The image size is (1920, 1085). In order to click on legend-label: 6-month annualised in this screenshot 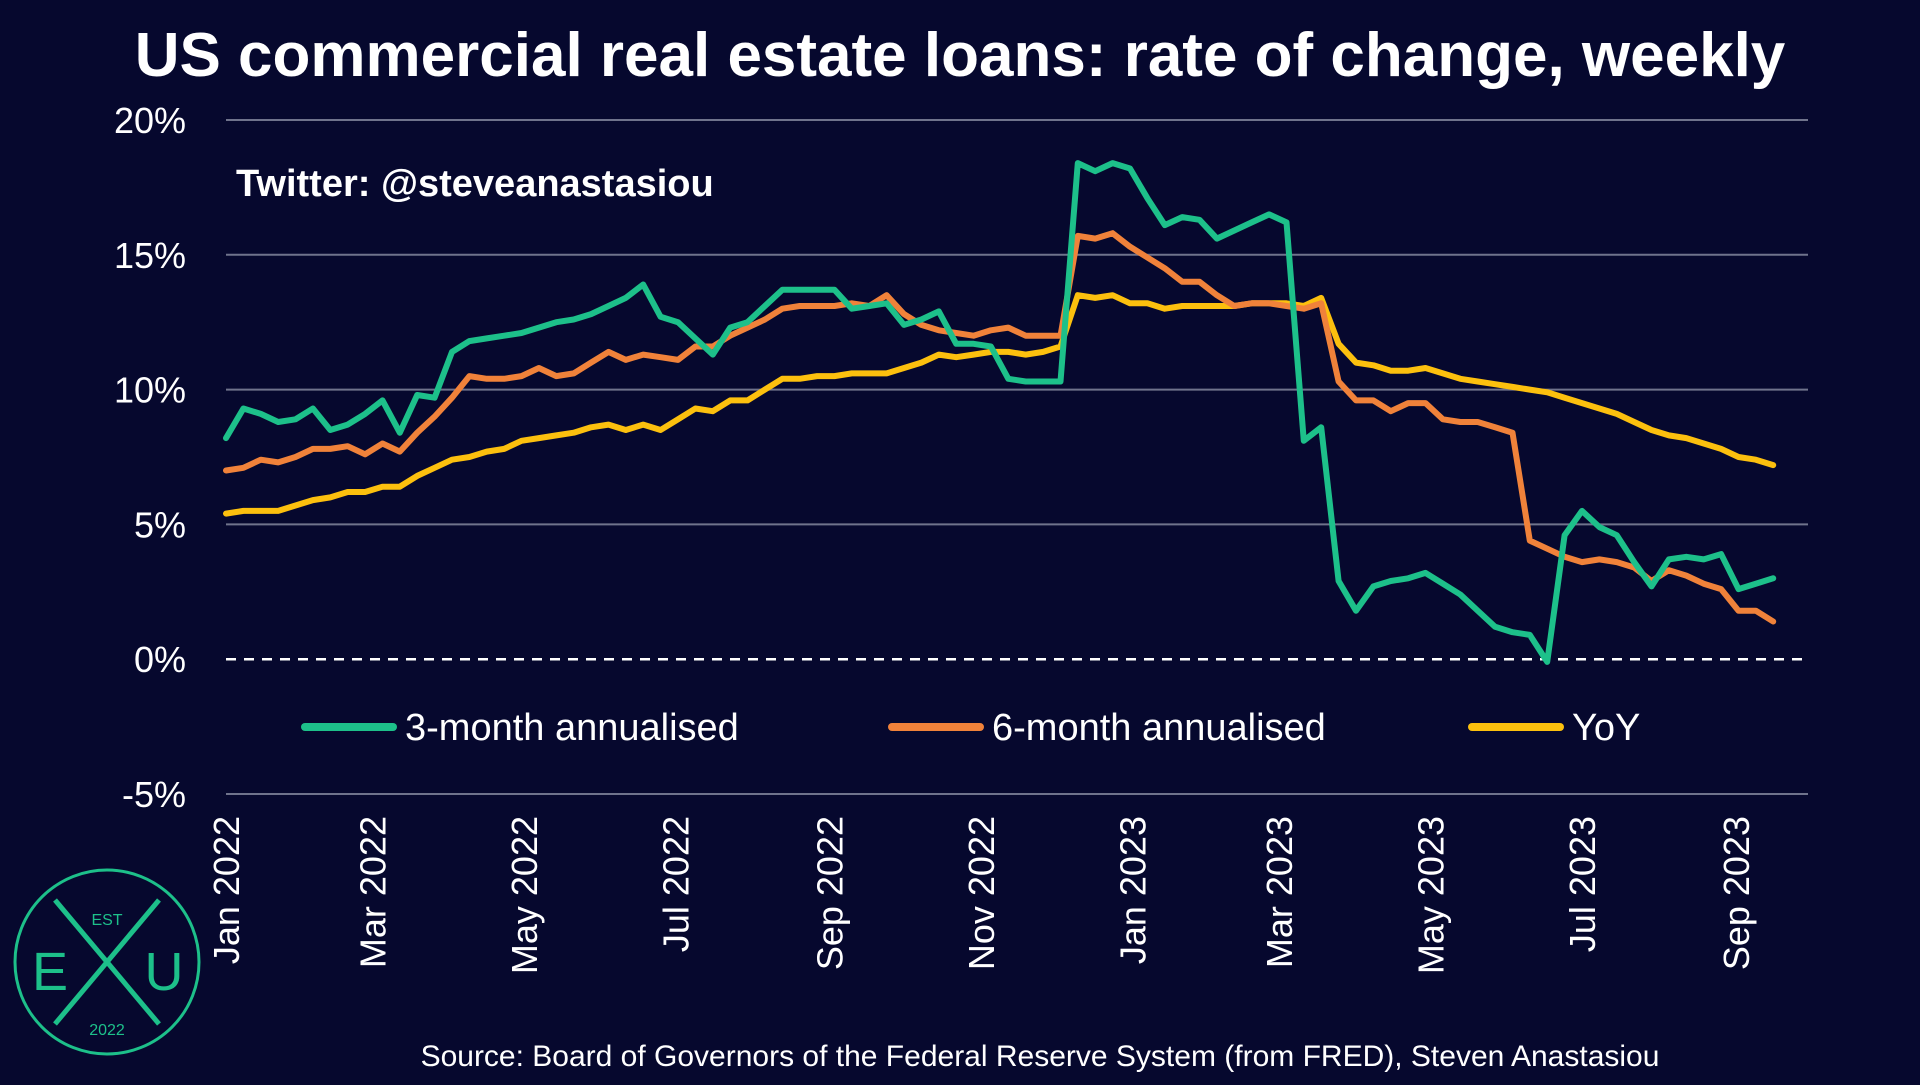, I will do `click(1159, 728)`.